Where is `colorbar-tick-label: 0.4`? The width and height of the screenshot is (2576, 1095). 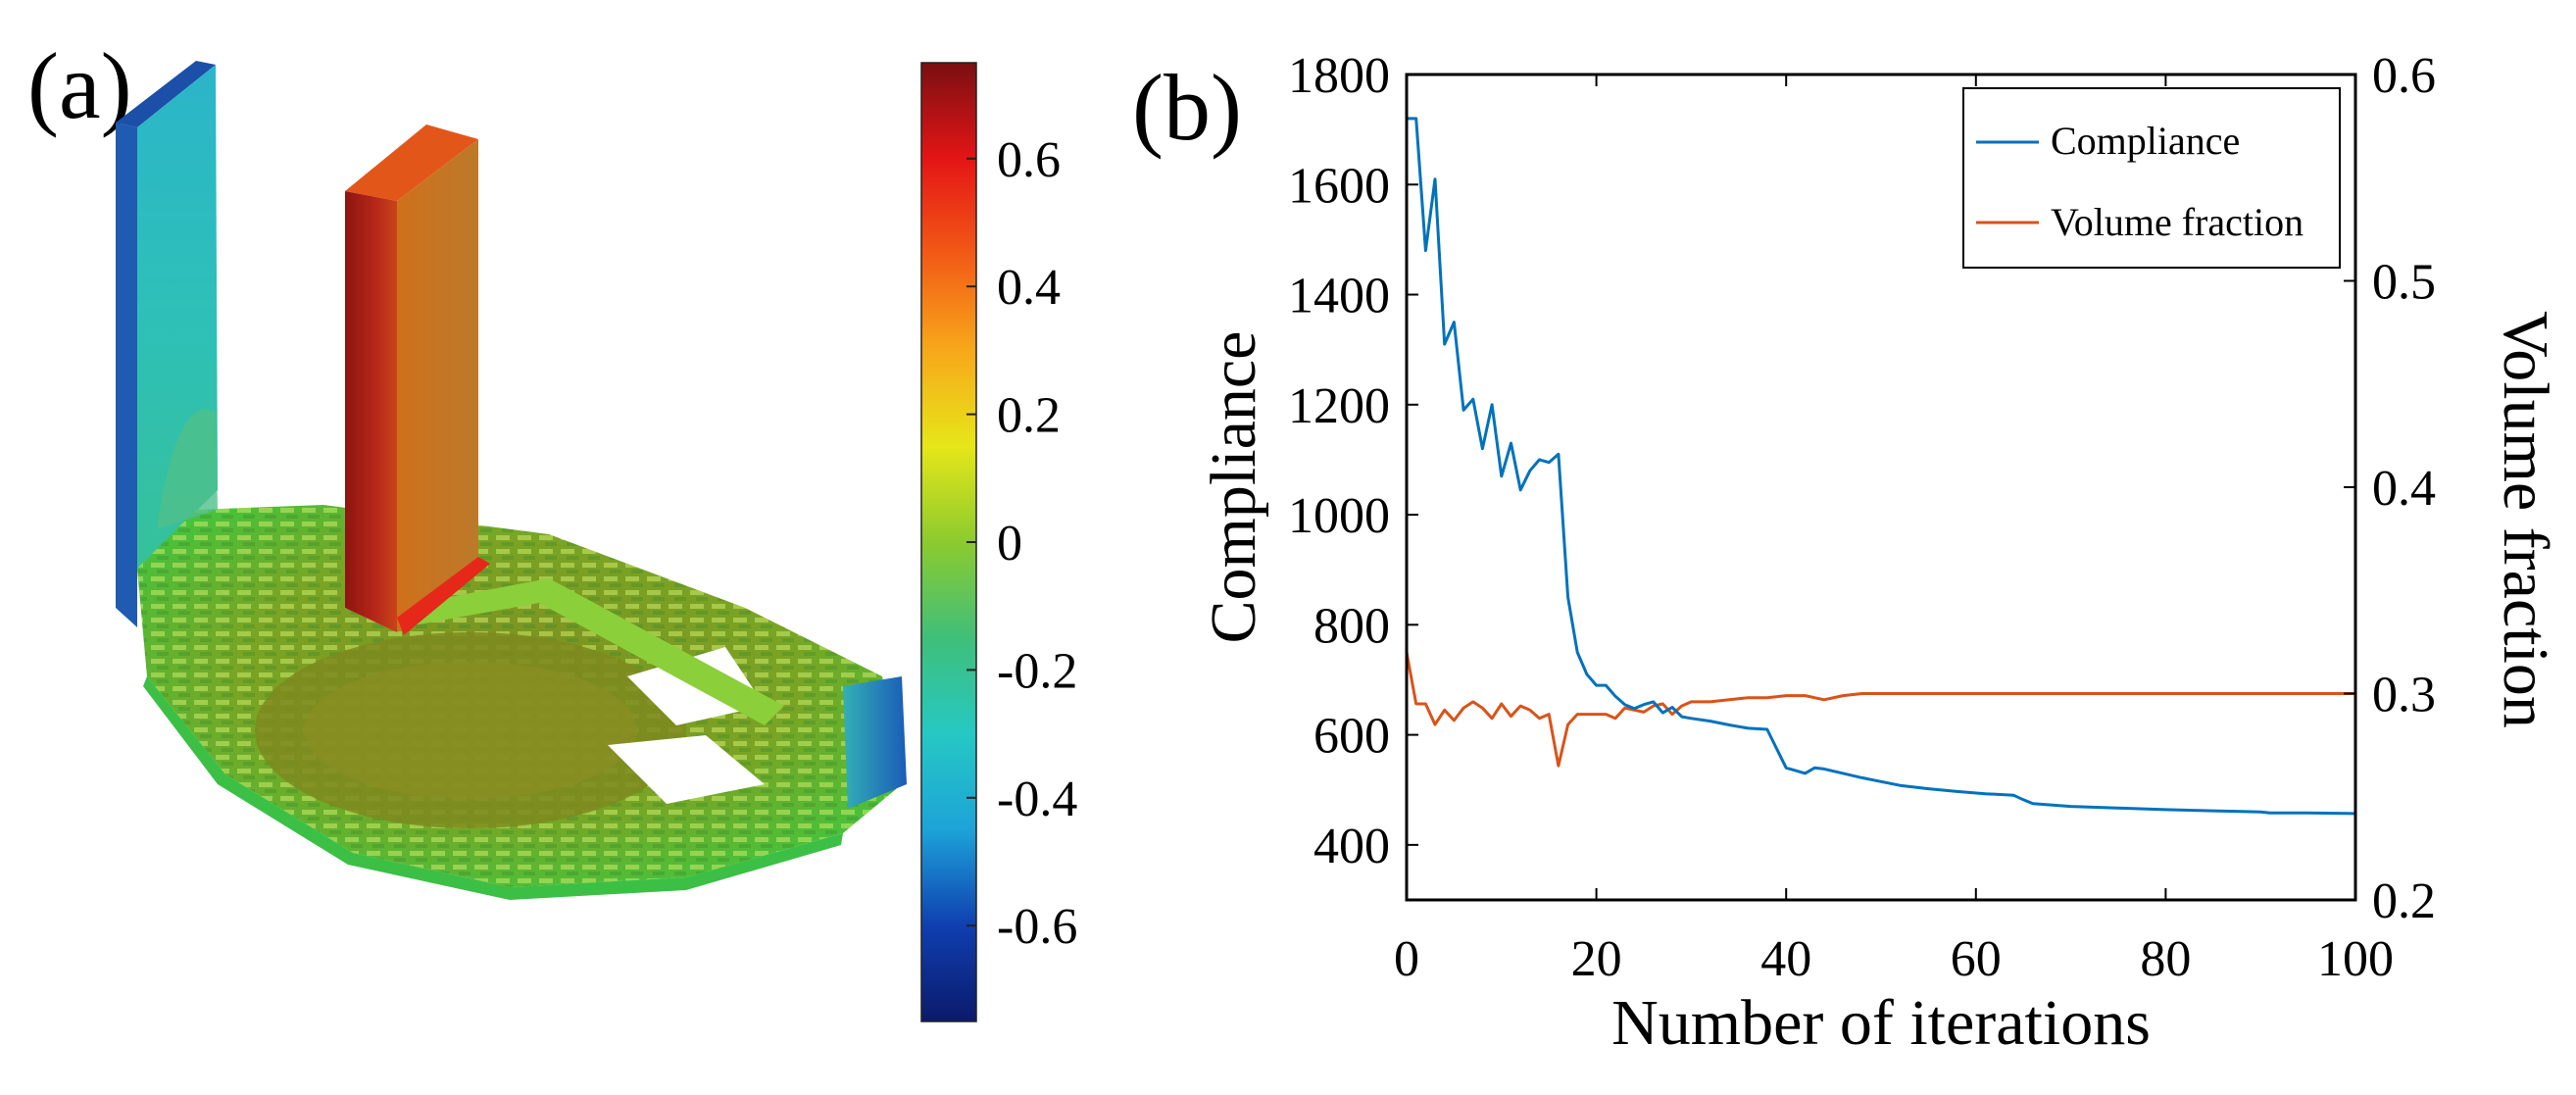
colorbar-tick-label: 0.4 is located at coordinates (1029, 288).